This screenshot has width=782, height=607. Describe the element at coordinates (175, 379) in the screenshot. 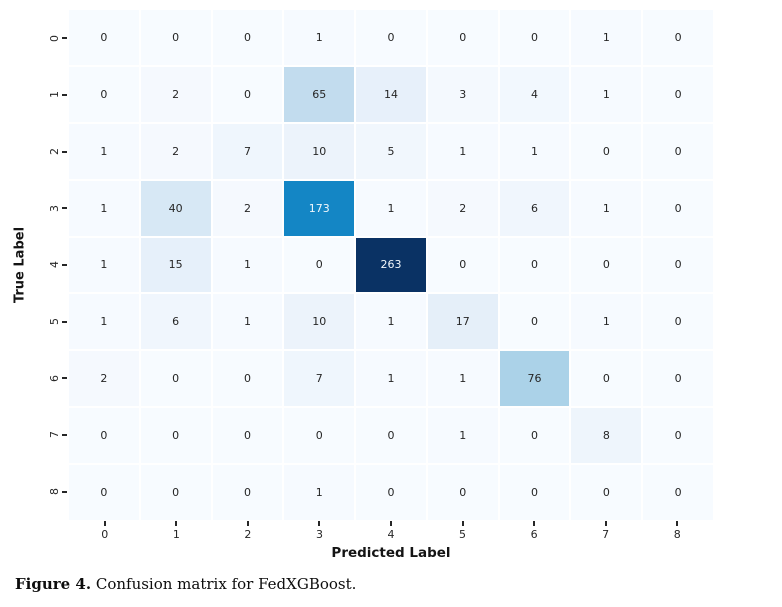

I see `heatmap-cell-r6c1: 0` at that location.